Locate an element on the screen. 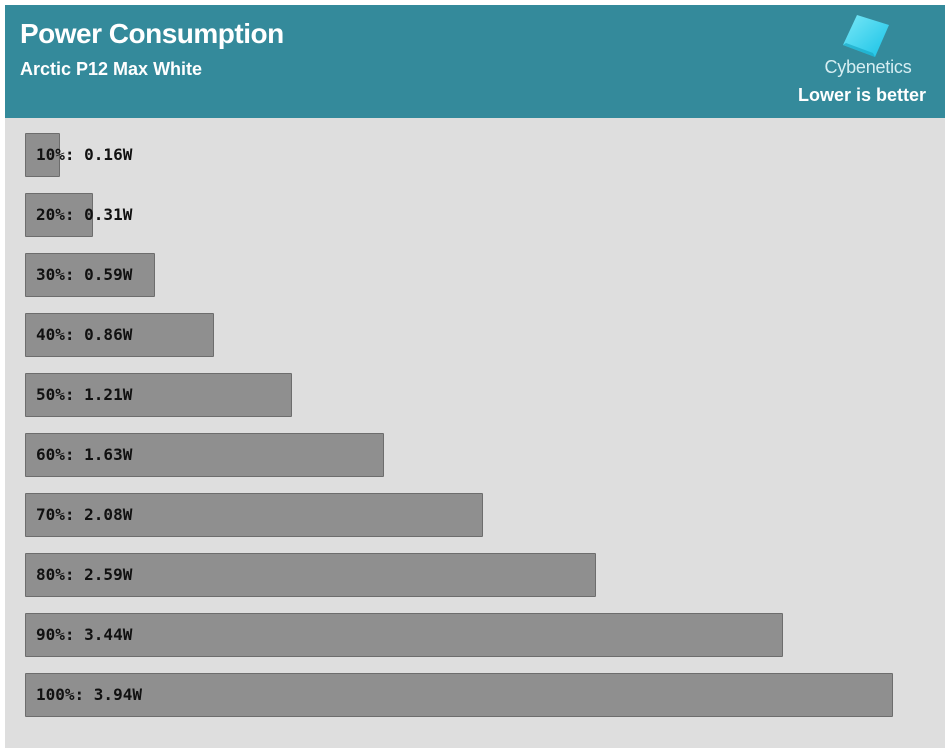 The height and width of the screenshot is (753, 951). chart-title: Power Consumption is located at coordinates (152, 33).